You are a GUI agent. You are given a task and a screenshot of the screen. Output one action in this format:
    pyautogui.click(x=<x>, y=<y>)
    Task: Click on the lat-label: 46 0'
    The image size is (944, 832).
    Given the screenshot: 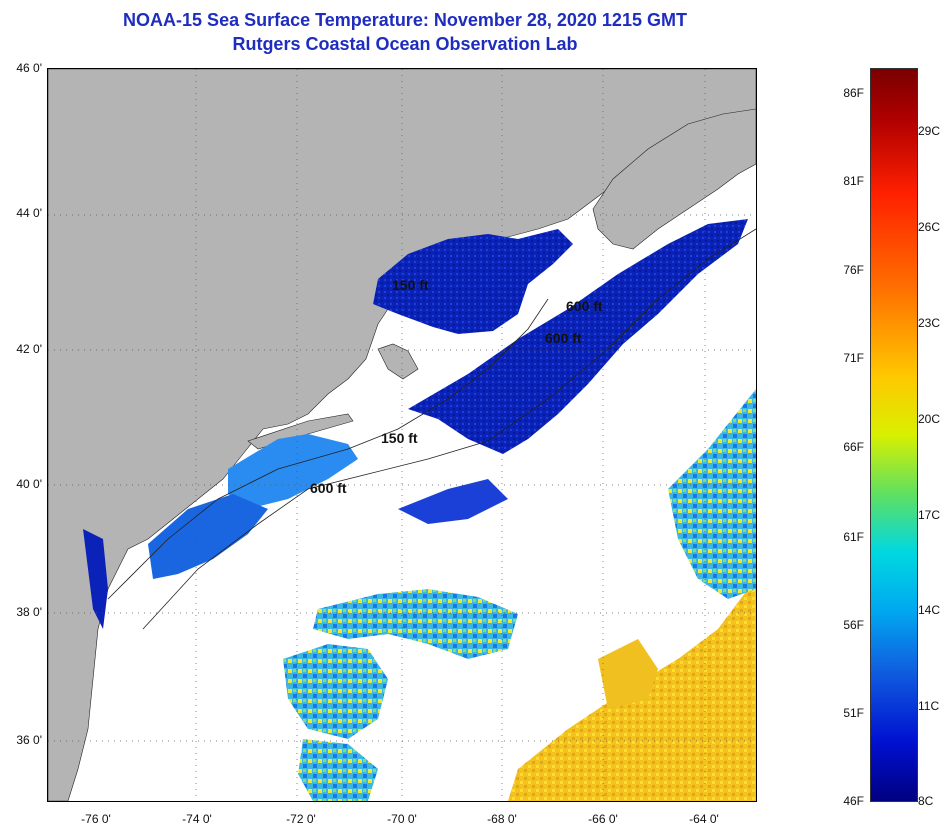 What is the action you would take?
    pyautogui.click(x=29, y=68)
    